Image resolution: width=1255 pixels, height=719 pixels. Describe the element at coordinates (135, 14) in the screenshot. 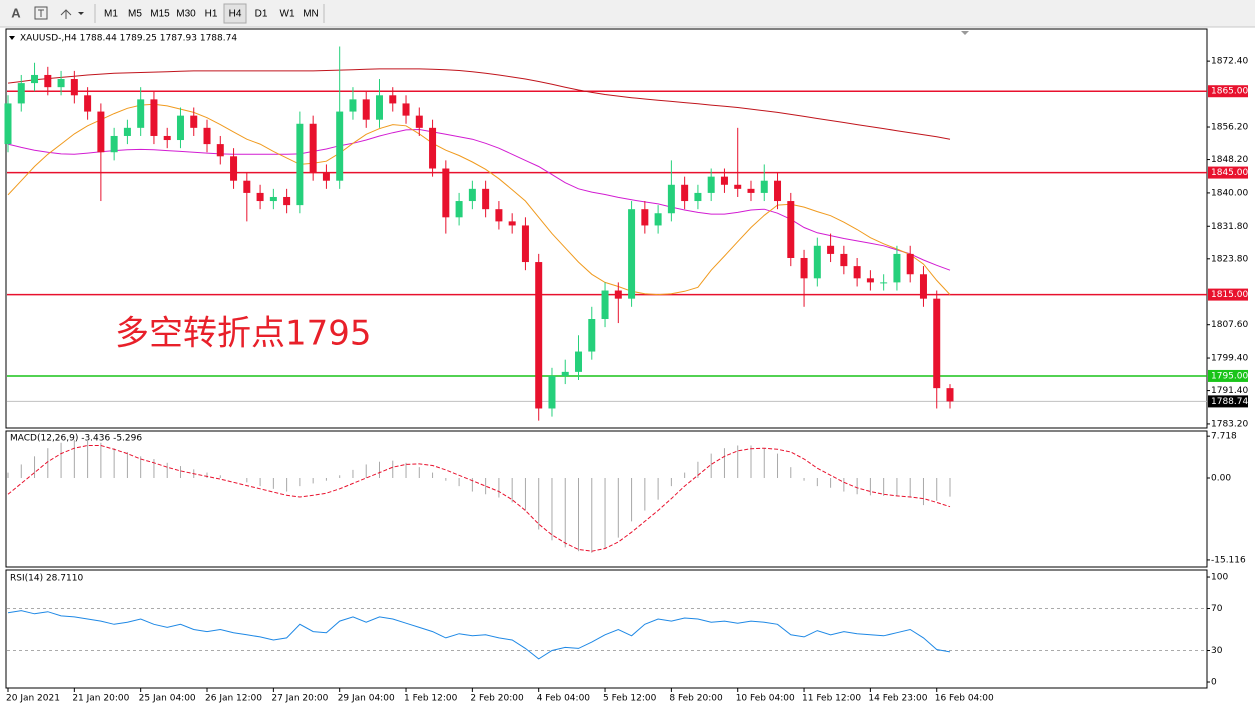

I see `timeframe-button: M5` at that location.